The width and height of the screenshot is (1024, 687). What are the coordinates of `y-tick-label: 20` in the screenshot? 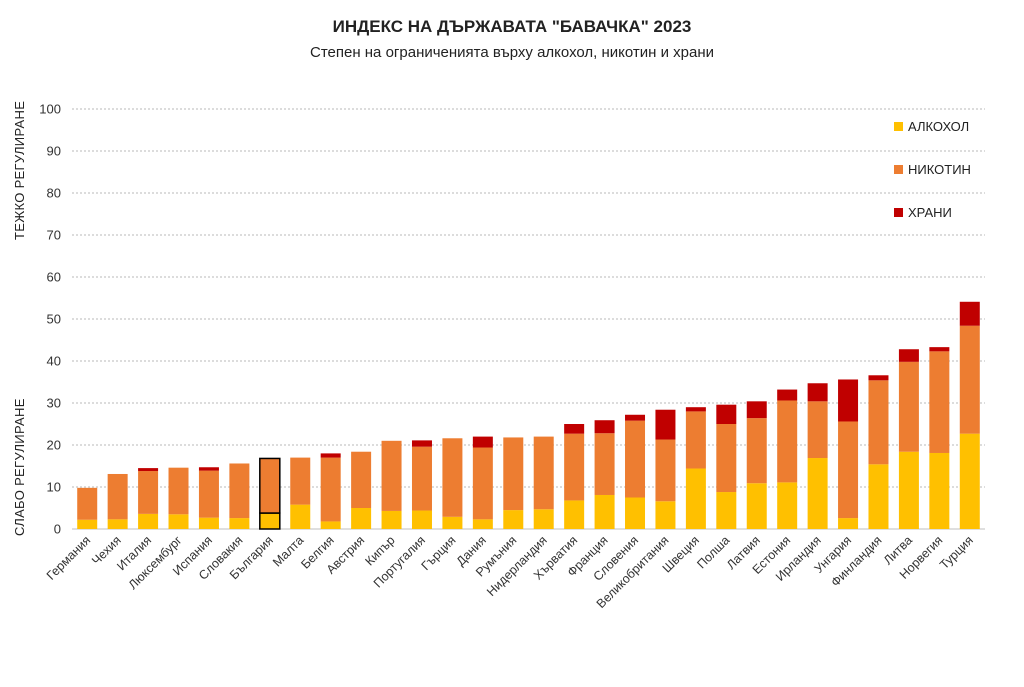 It's located at (54, 445).